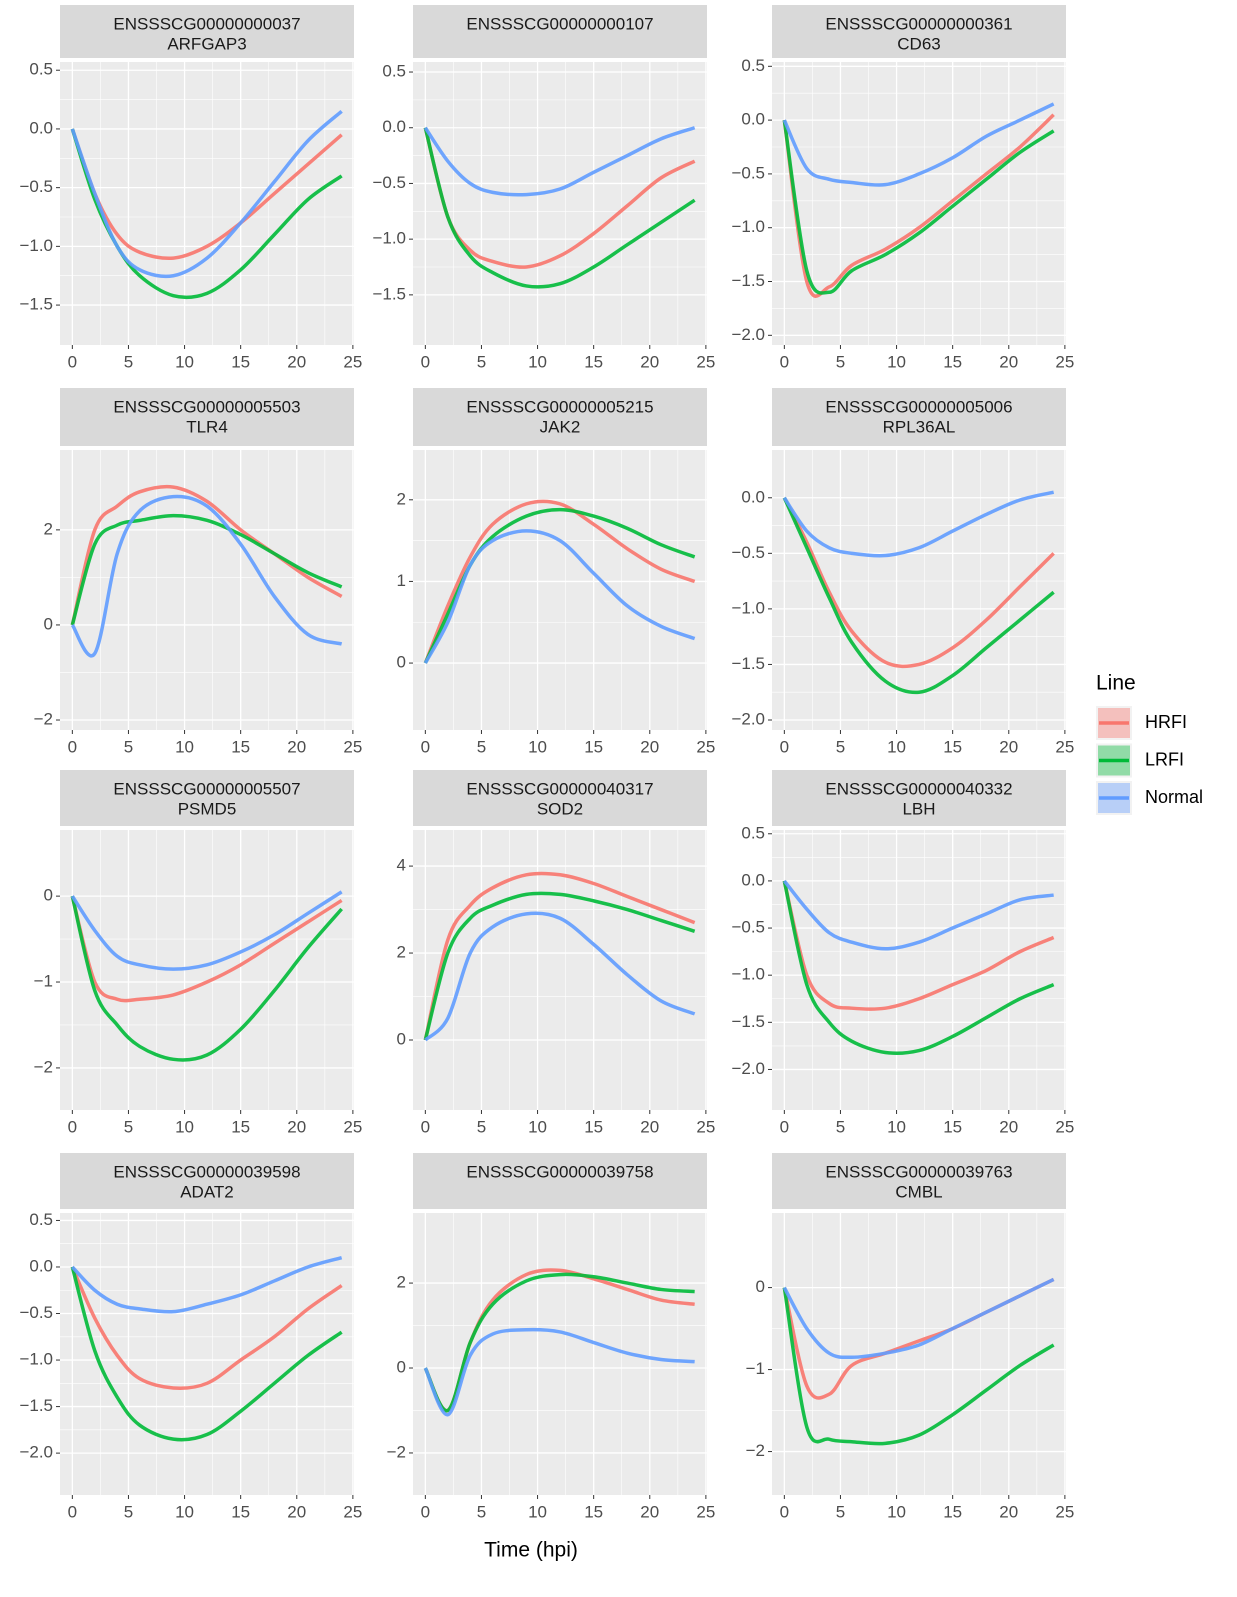 Image resolution: width=1237 pixels, height=1597 pixels. I want to click on strip-title: ENSSSCG00000005503, so click(206, 406).